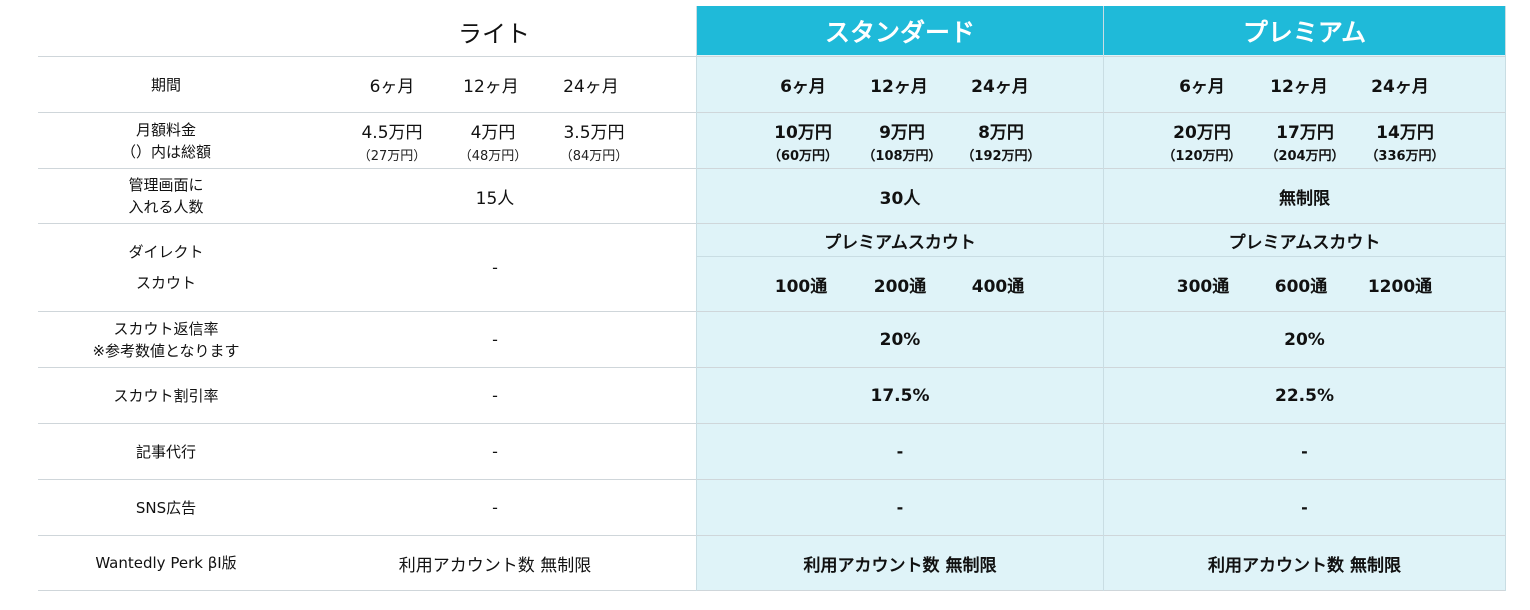 The image size is (1530, 610). I want to click on scout-count-cell: 200通, so click(900, 286).